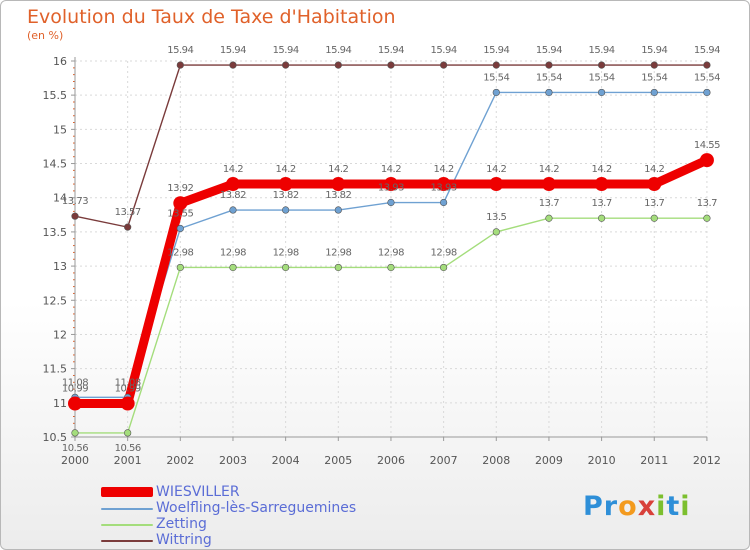  What do you see at coordinates (233, 460) in the screenshot?
I see `x-tick-label: 2003` at bounding box center [233, 460].